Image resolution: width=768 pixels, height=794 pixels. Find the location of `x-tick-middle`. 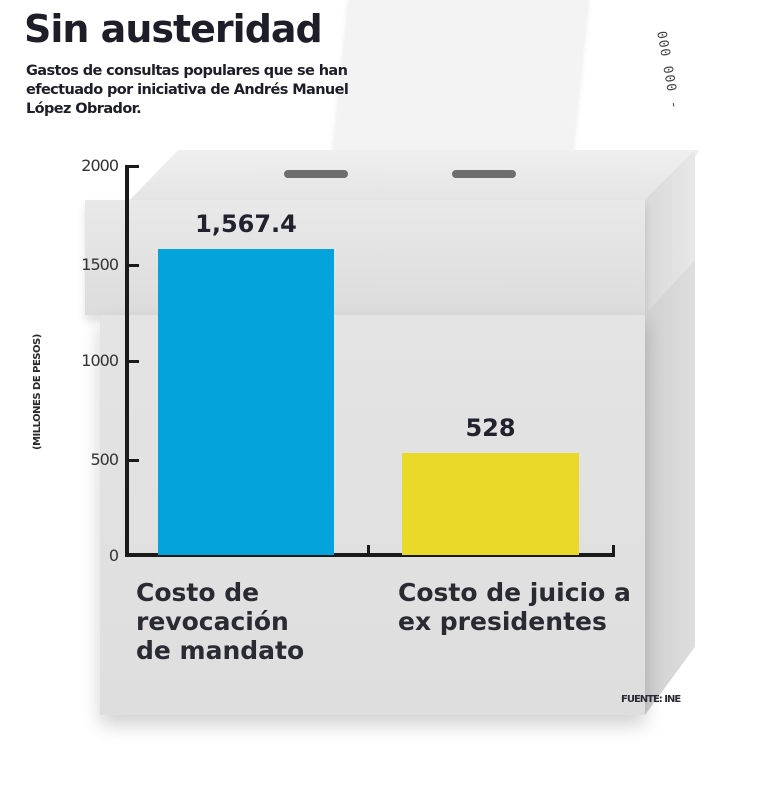

x-tick-middle is located at coordinates (368, 550).